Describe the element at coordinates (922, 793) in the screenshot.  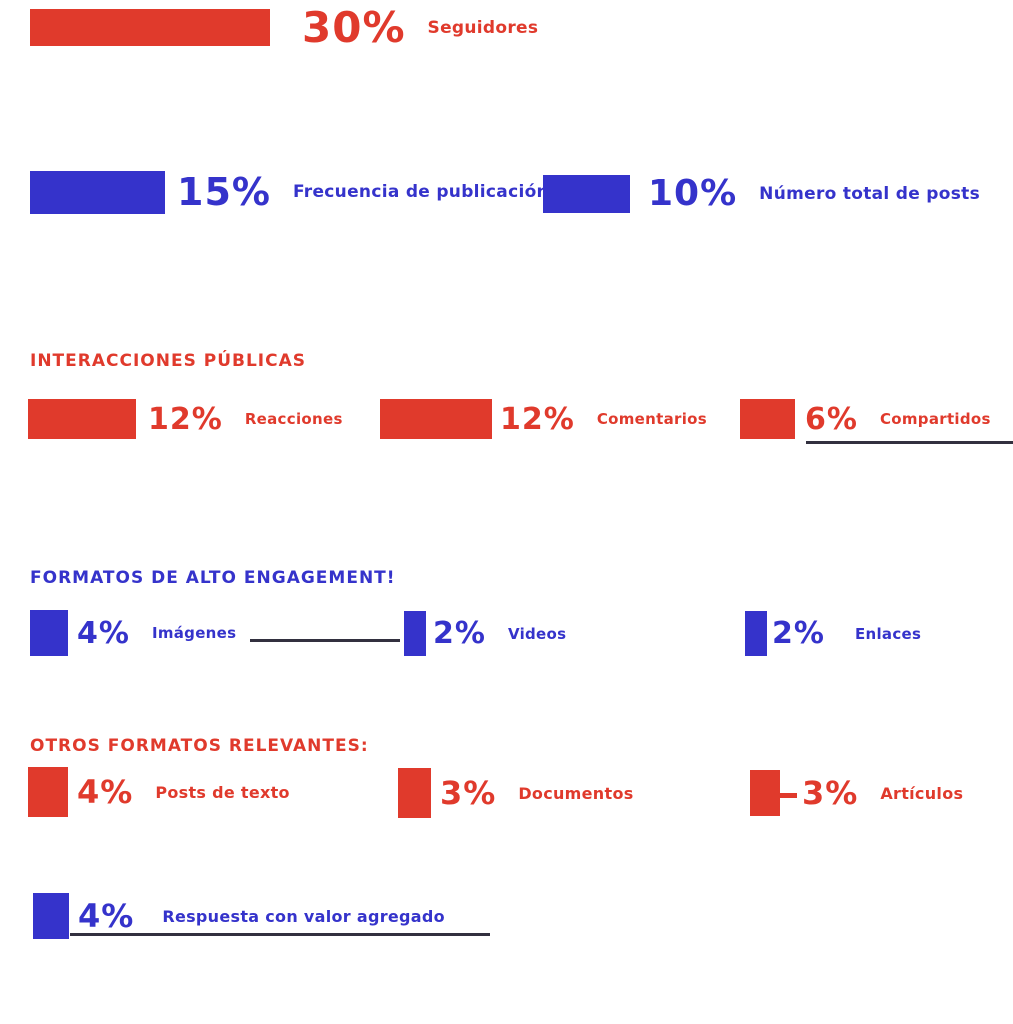
I see `metric-label-articulos: Artículos` at that location.